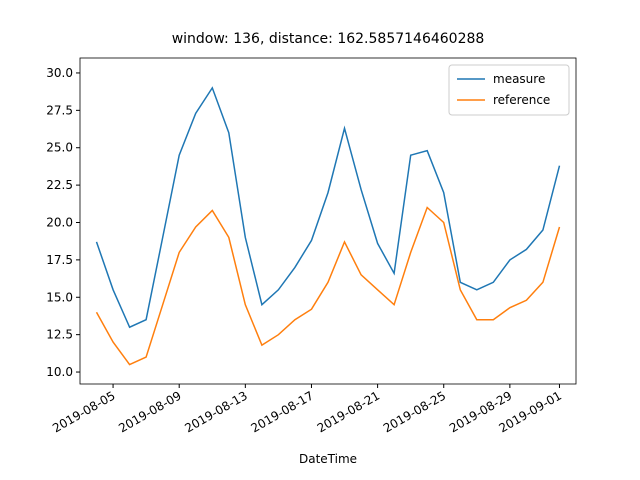 The height and width of the screenshot is (480, 640). What do you see at coordinates (59, 73) in the screenshot?
I see `y-tick-label: 30.0` at bounding box center [59, 73].